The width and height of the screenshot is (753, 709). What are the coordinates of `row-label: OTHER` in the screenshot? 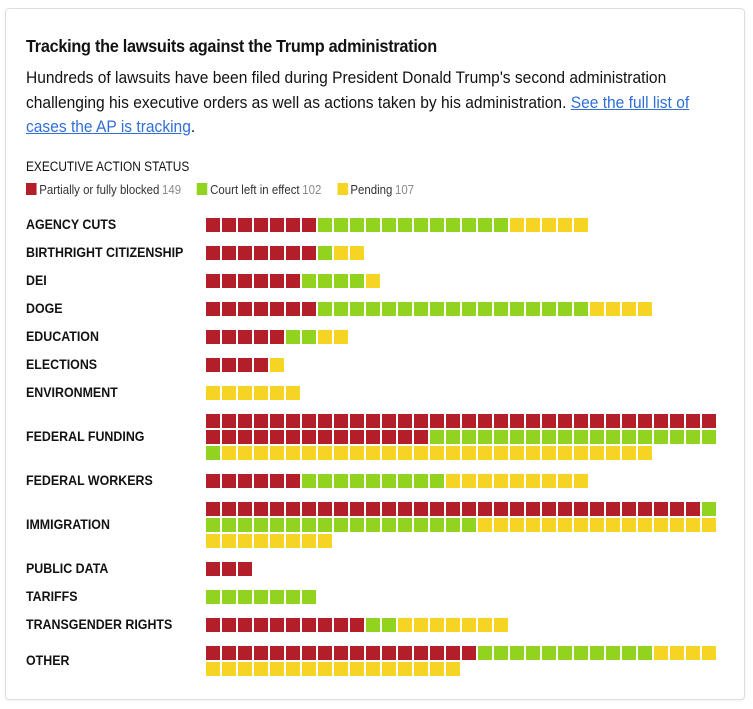 It's located at (48, 660).